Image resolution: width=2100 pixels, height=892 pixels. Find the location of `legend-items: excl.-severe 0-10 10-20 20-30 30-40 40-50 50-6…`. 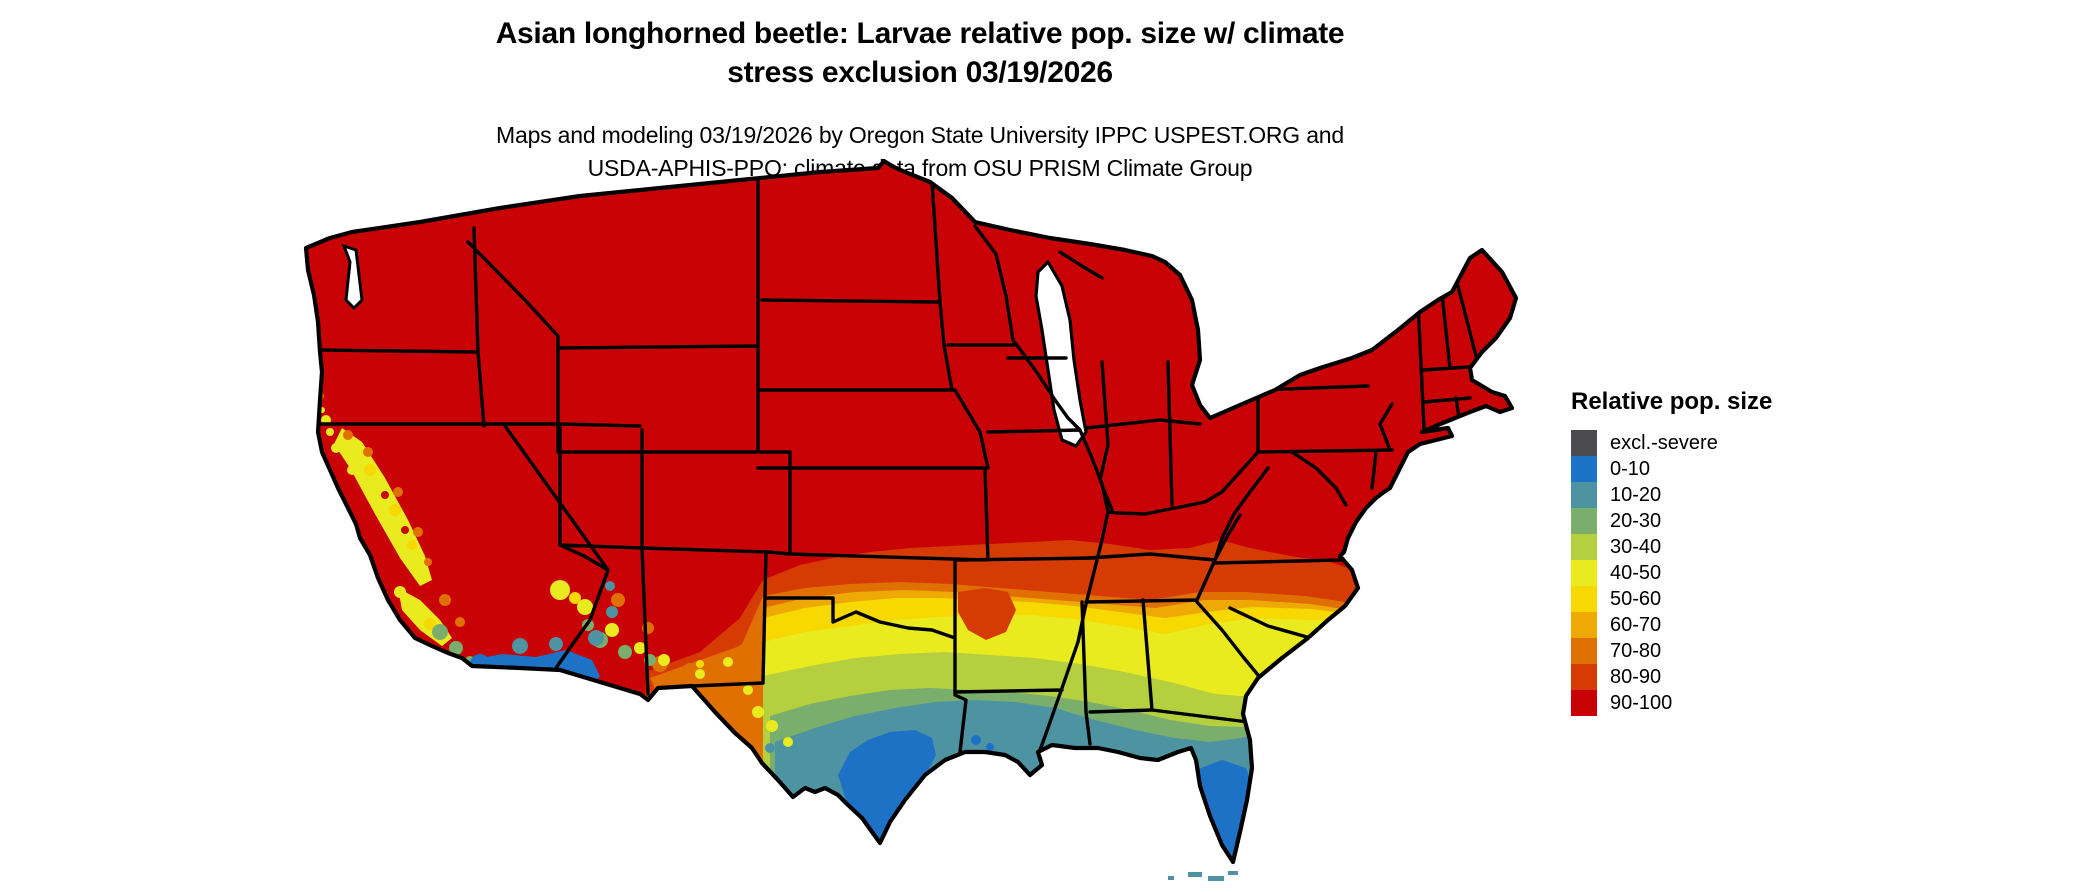

legend-items: excl.-severe 0-10 10-20 20-30 30-40 40-50 50-6… is located at coordinates (1671, 573).